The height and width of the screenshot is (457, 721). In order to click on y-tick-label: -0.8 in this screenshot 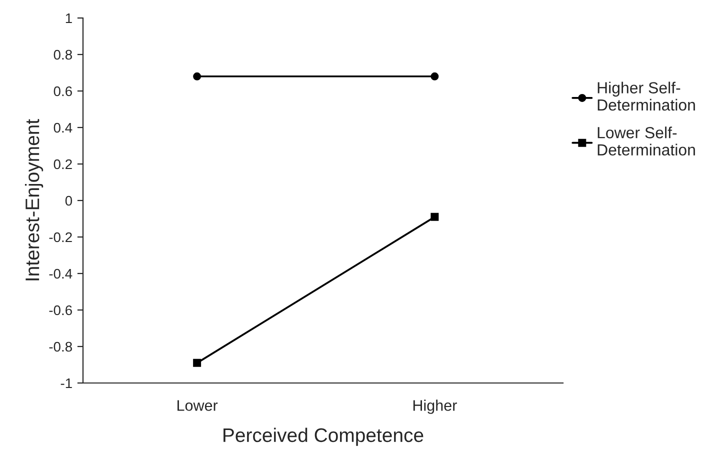, I will do `click(60, 347)`.